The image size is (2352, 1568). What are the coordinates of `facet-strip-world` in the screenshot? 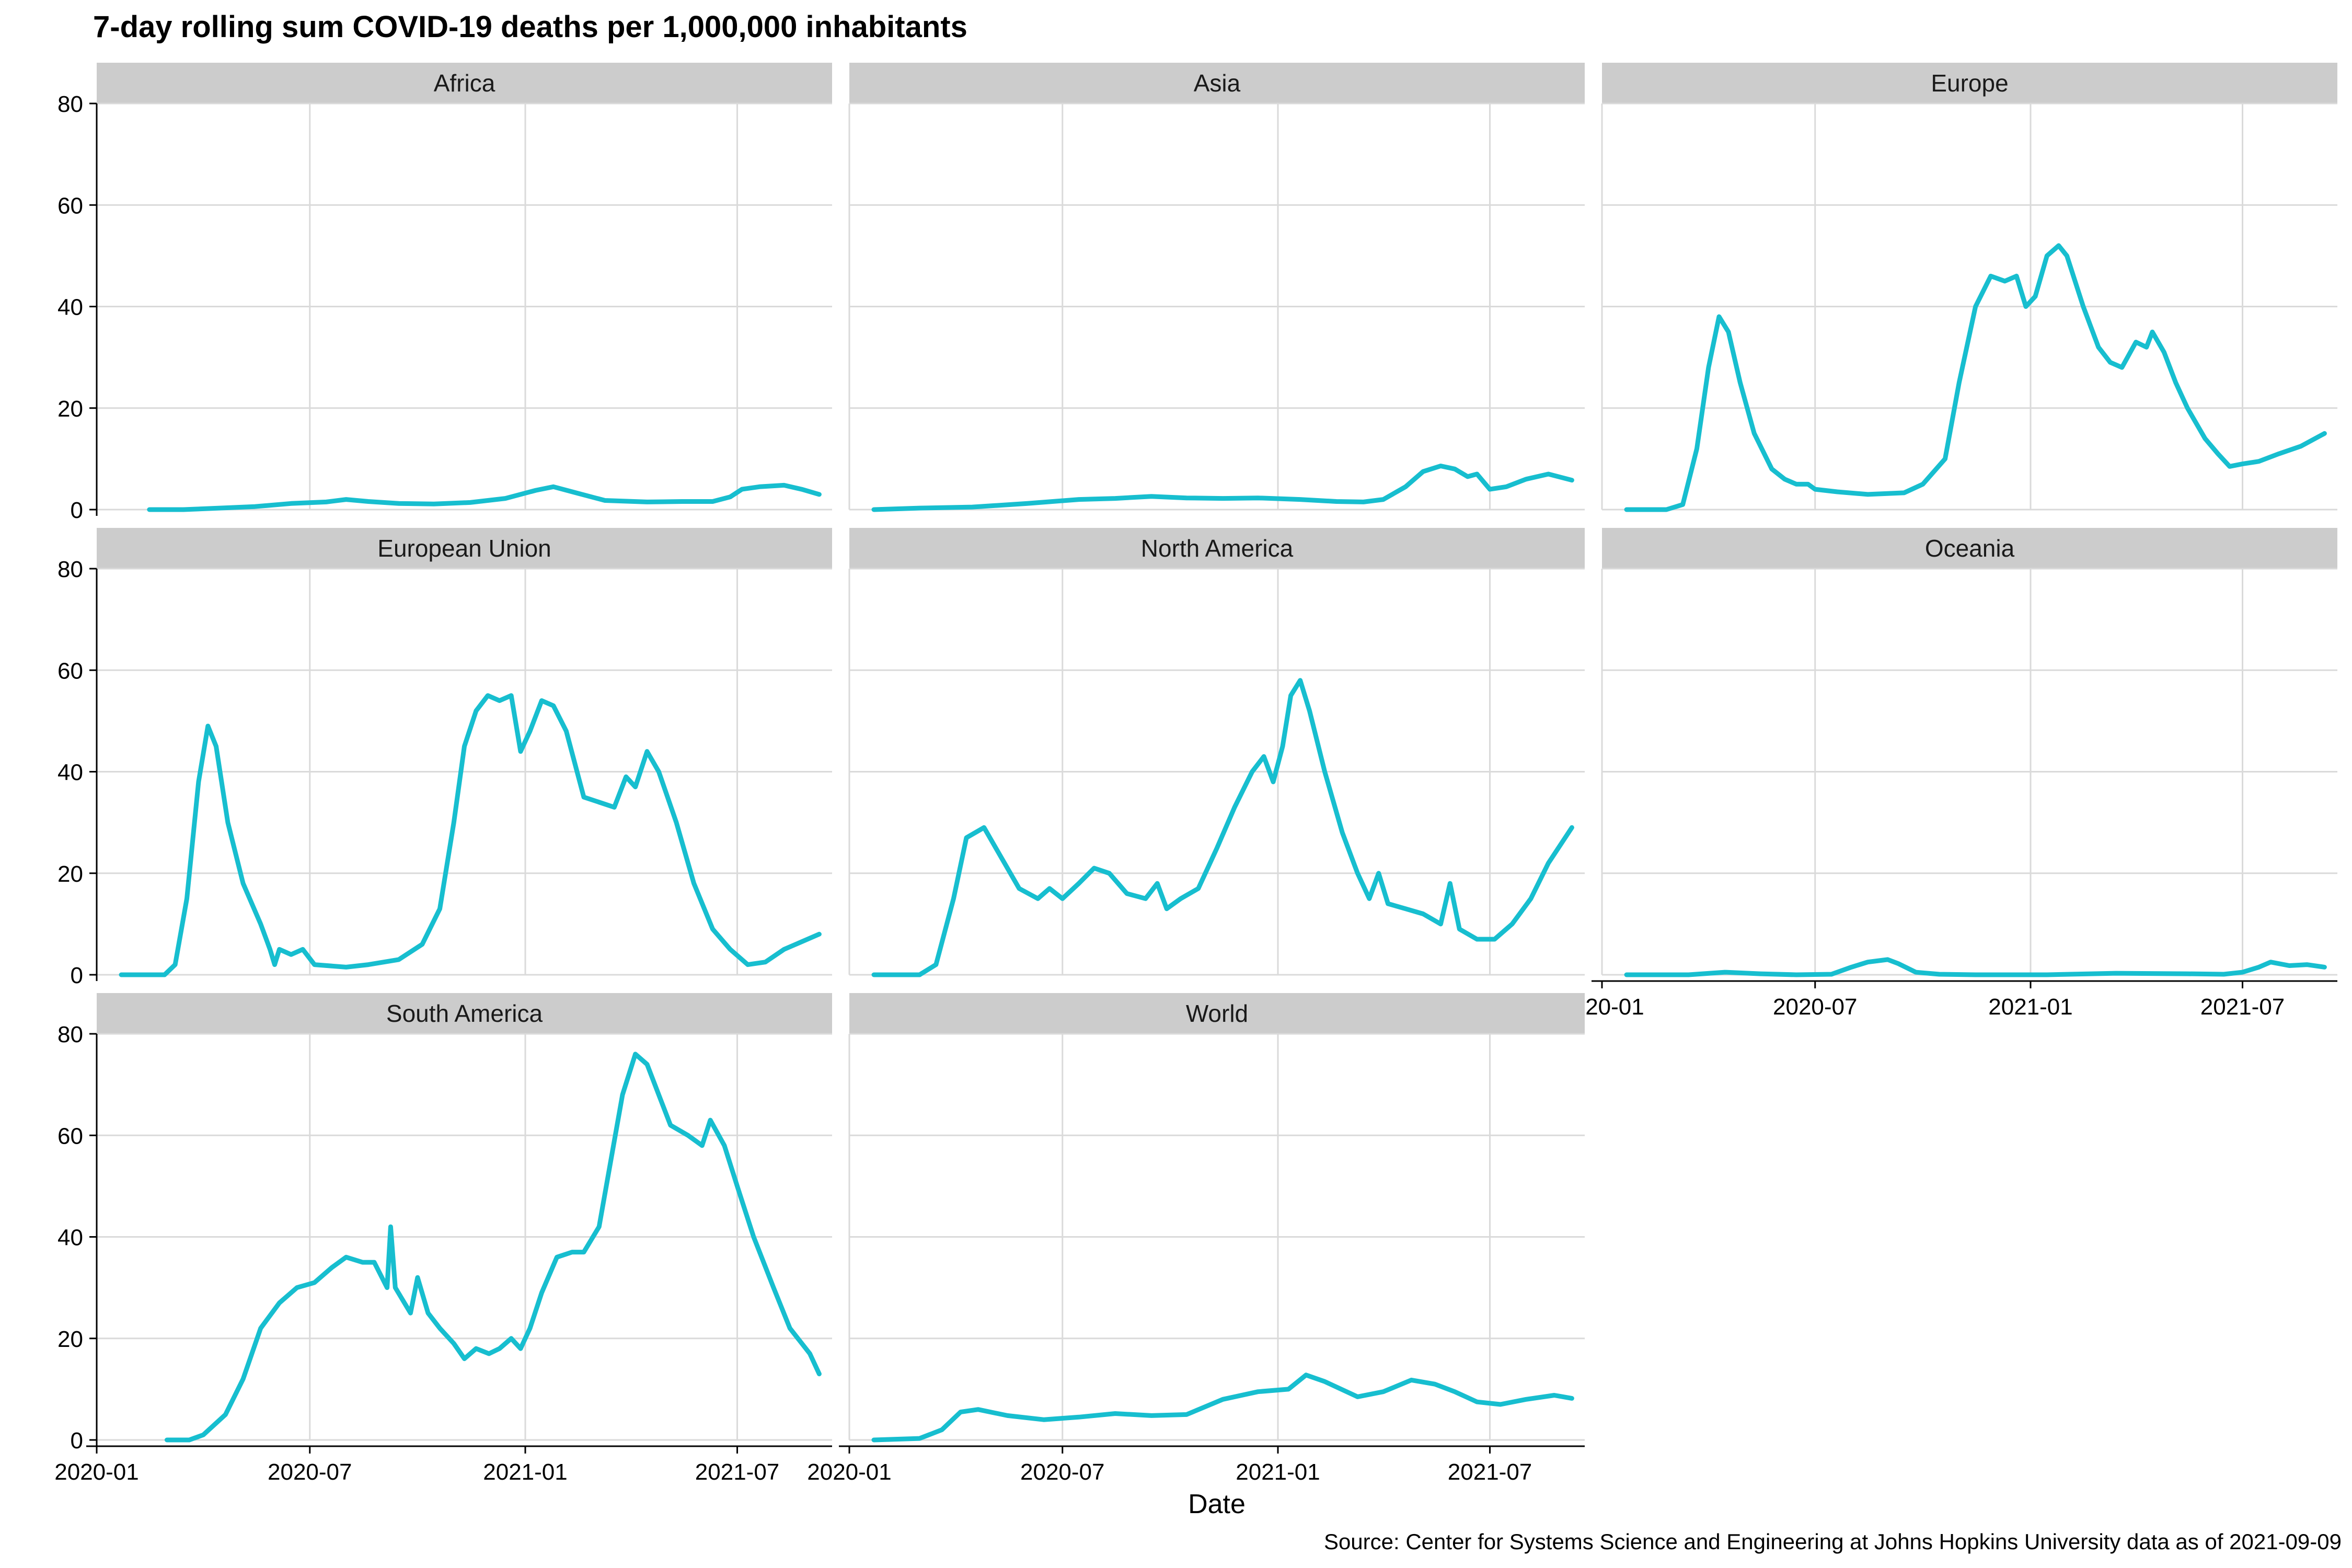 It's located at (1217, 1013).